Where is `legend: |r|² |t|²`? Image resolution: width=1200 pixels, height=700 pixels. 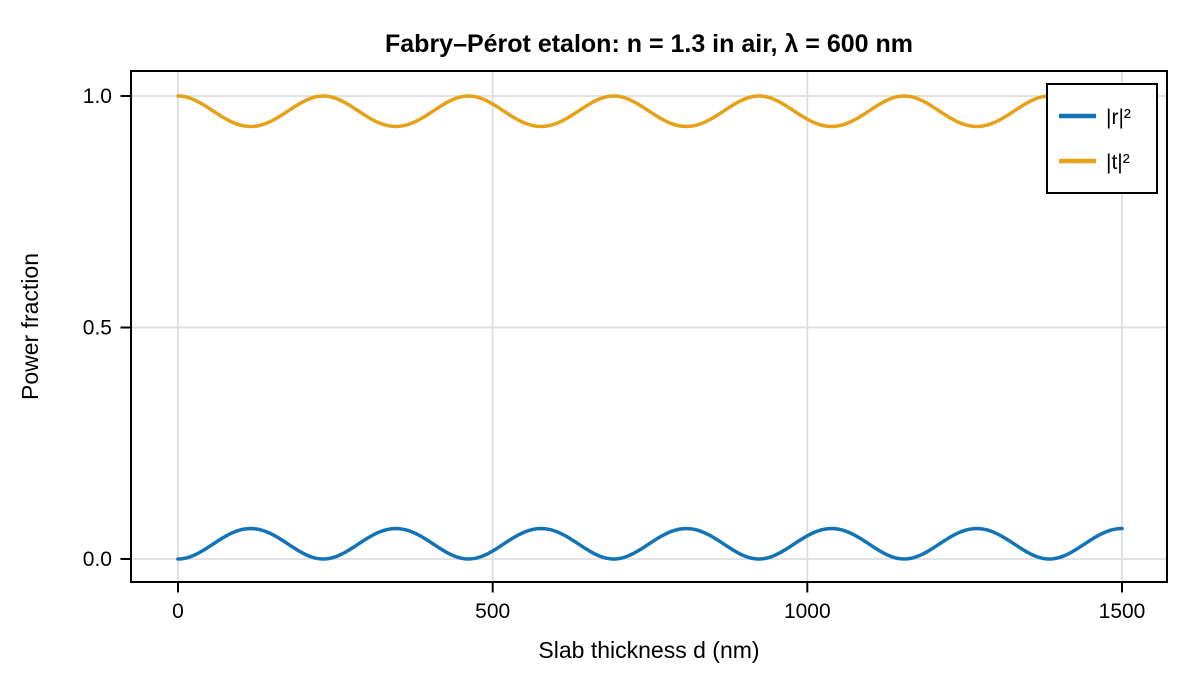 legend: |r|² |t|² is located at coordinates (1102, 138).